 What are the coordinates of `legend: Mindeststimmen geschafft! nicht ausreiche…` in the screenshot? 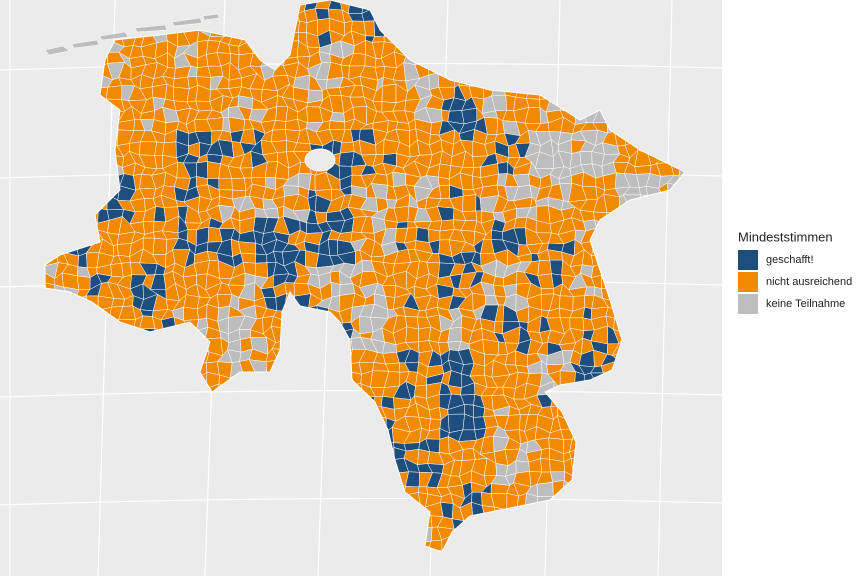 It's located at (795, 271).